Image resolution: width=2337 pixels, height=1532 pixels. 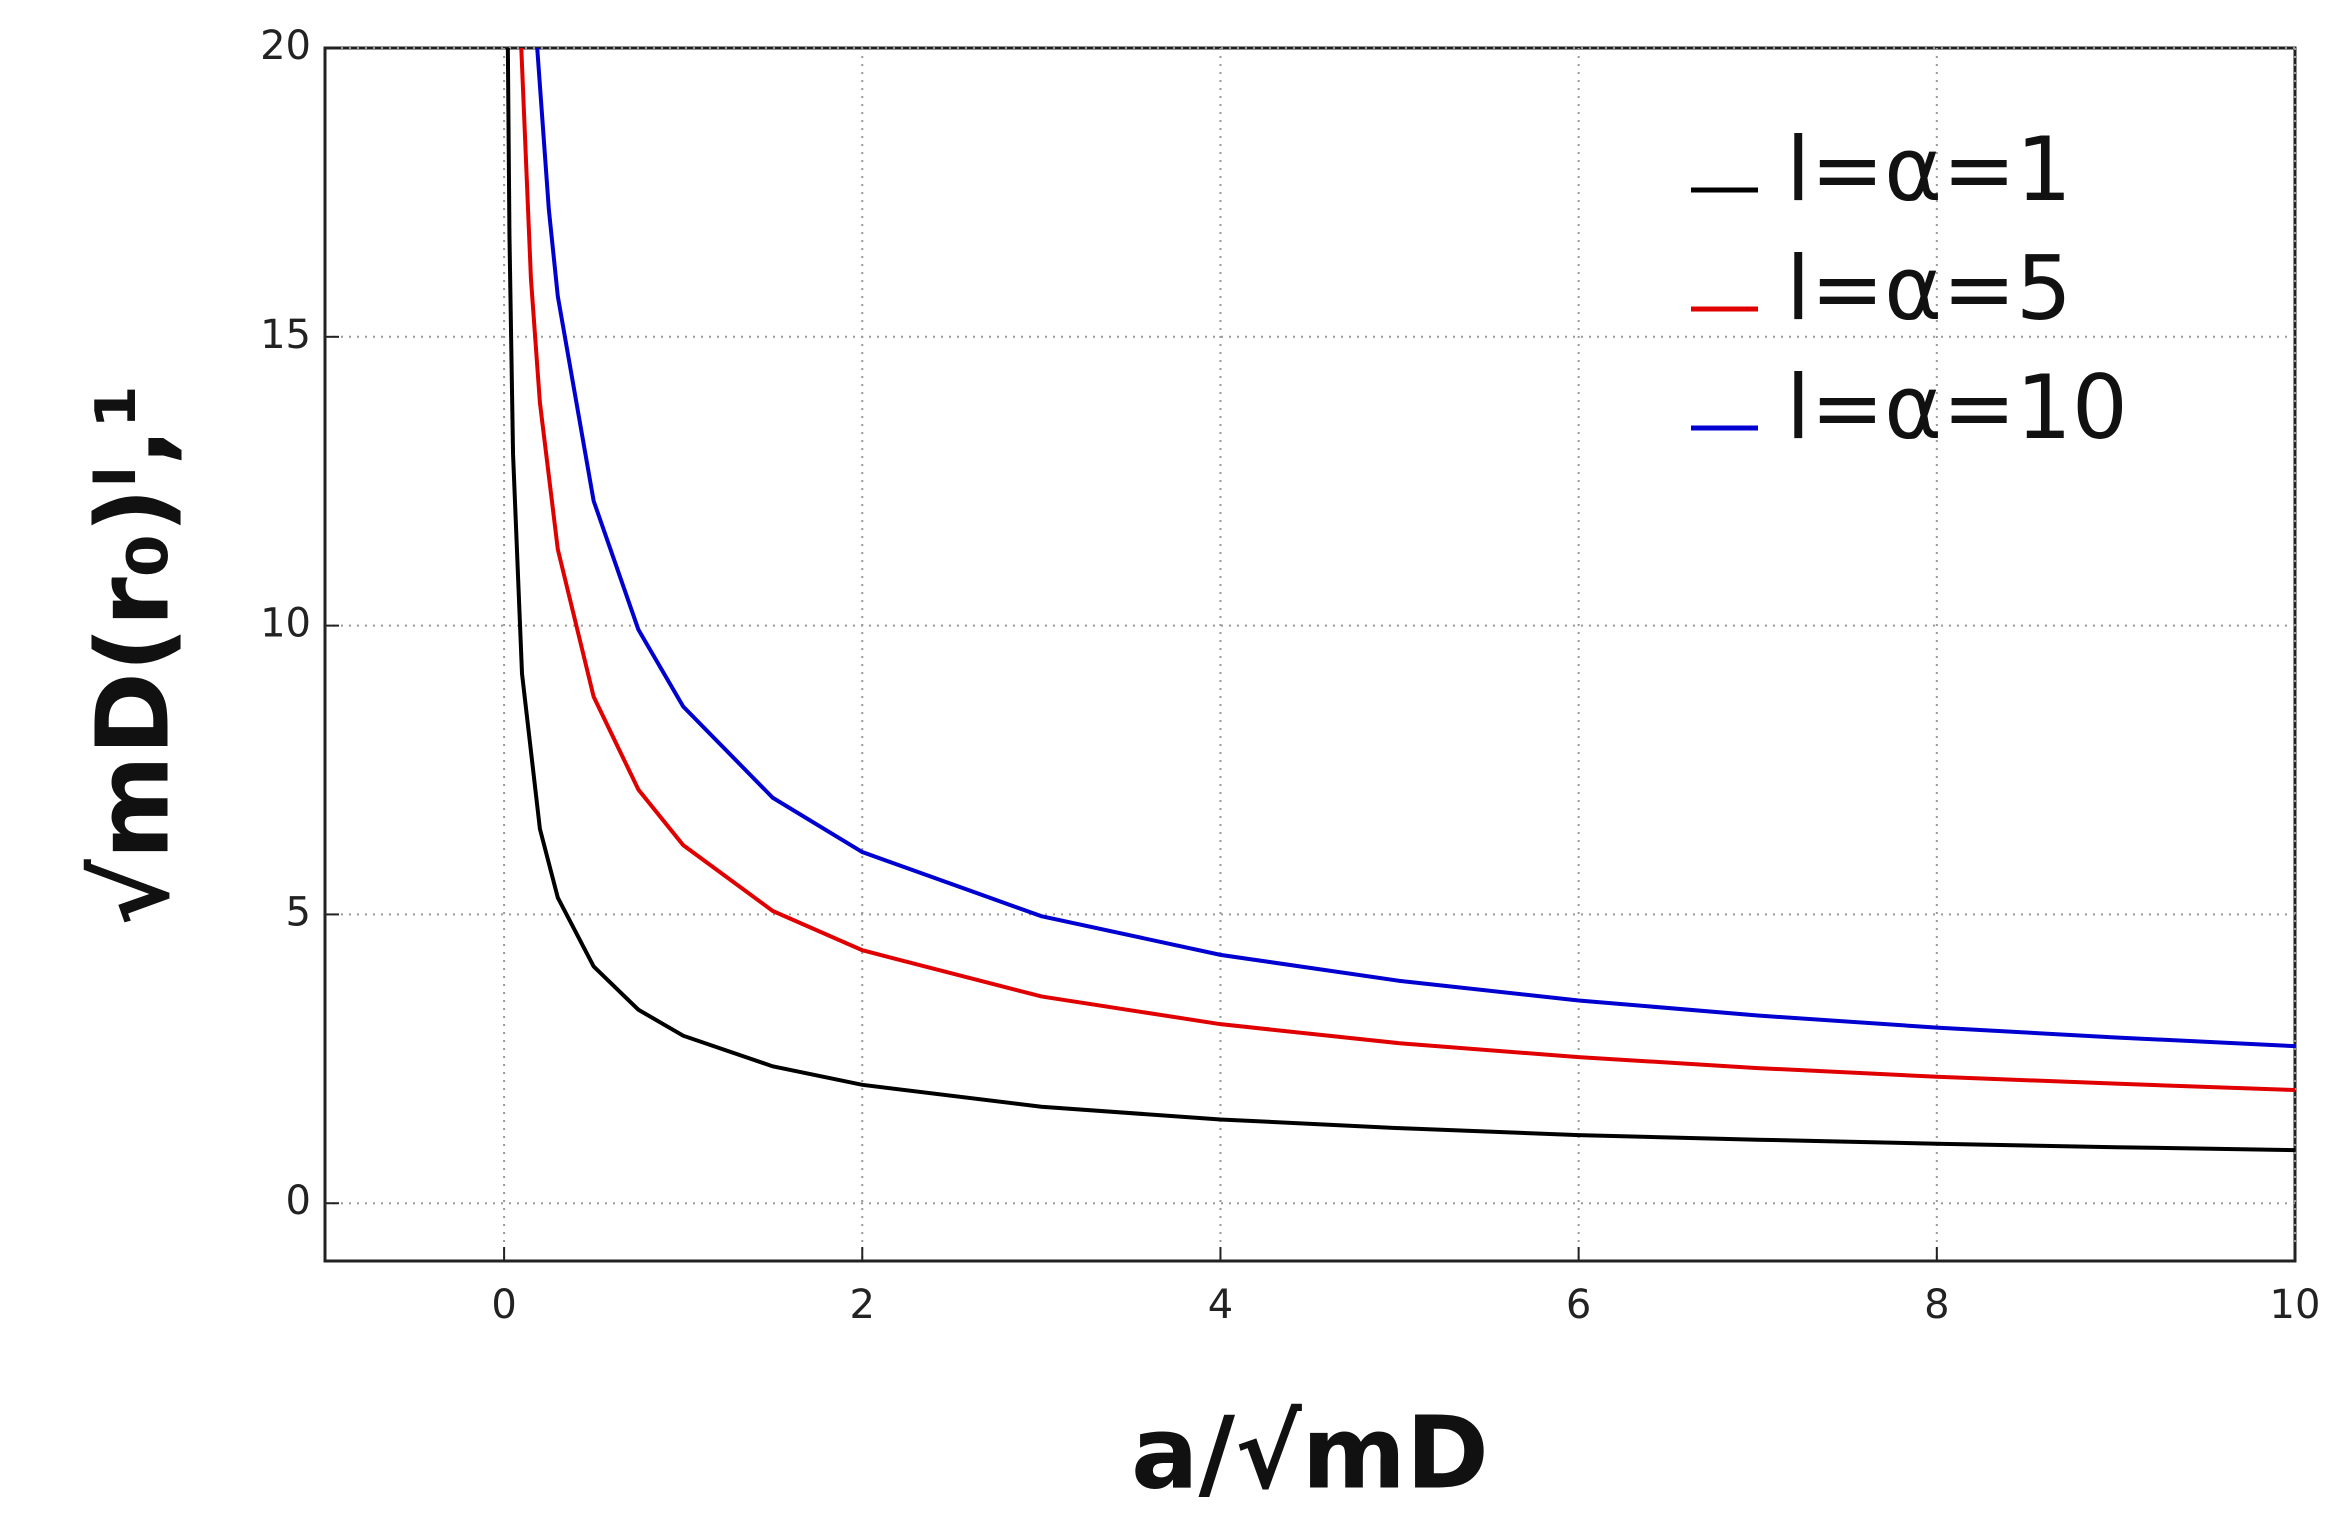 I want to click on legend-label: l=α=10, so click(x=1957, y=407).